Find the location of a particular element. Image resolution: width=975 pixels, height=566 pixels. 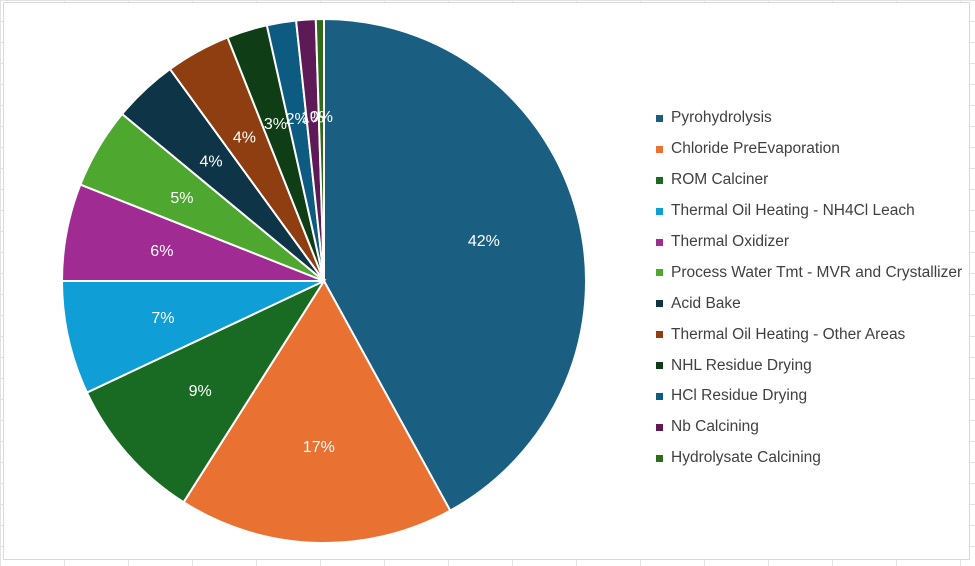

data-label-2: 9% is located at coordinates (200, 391).